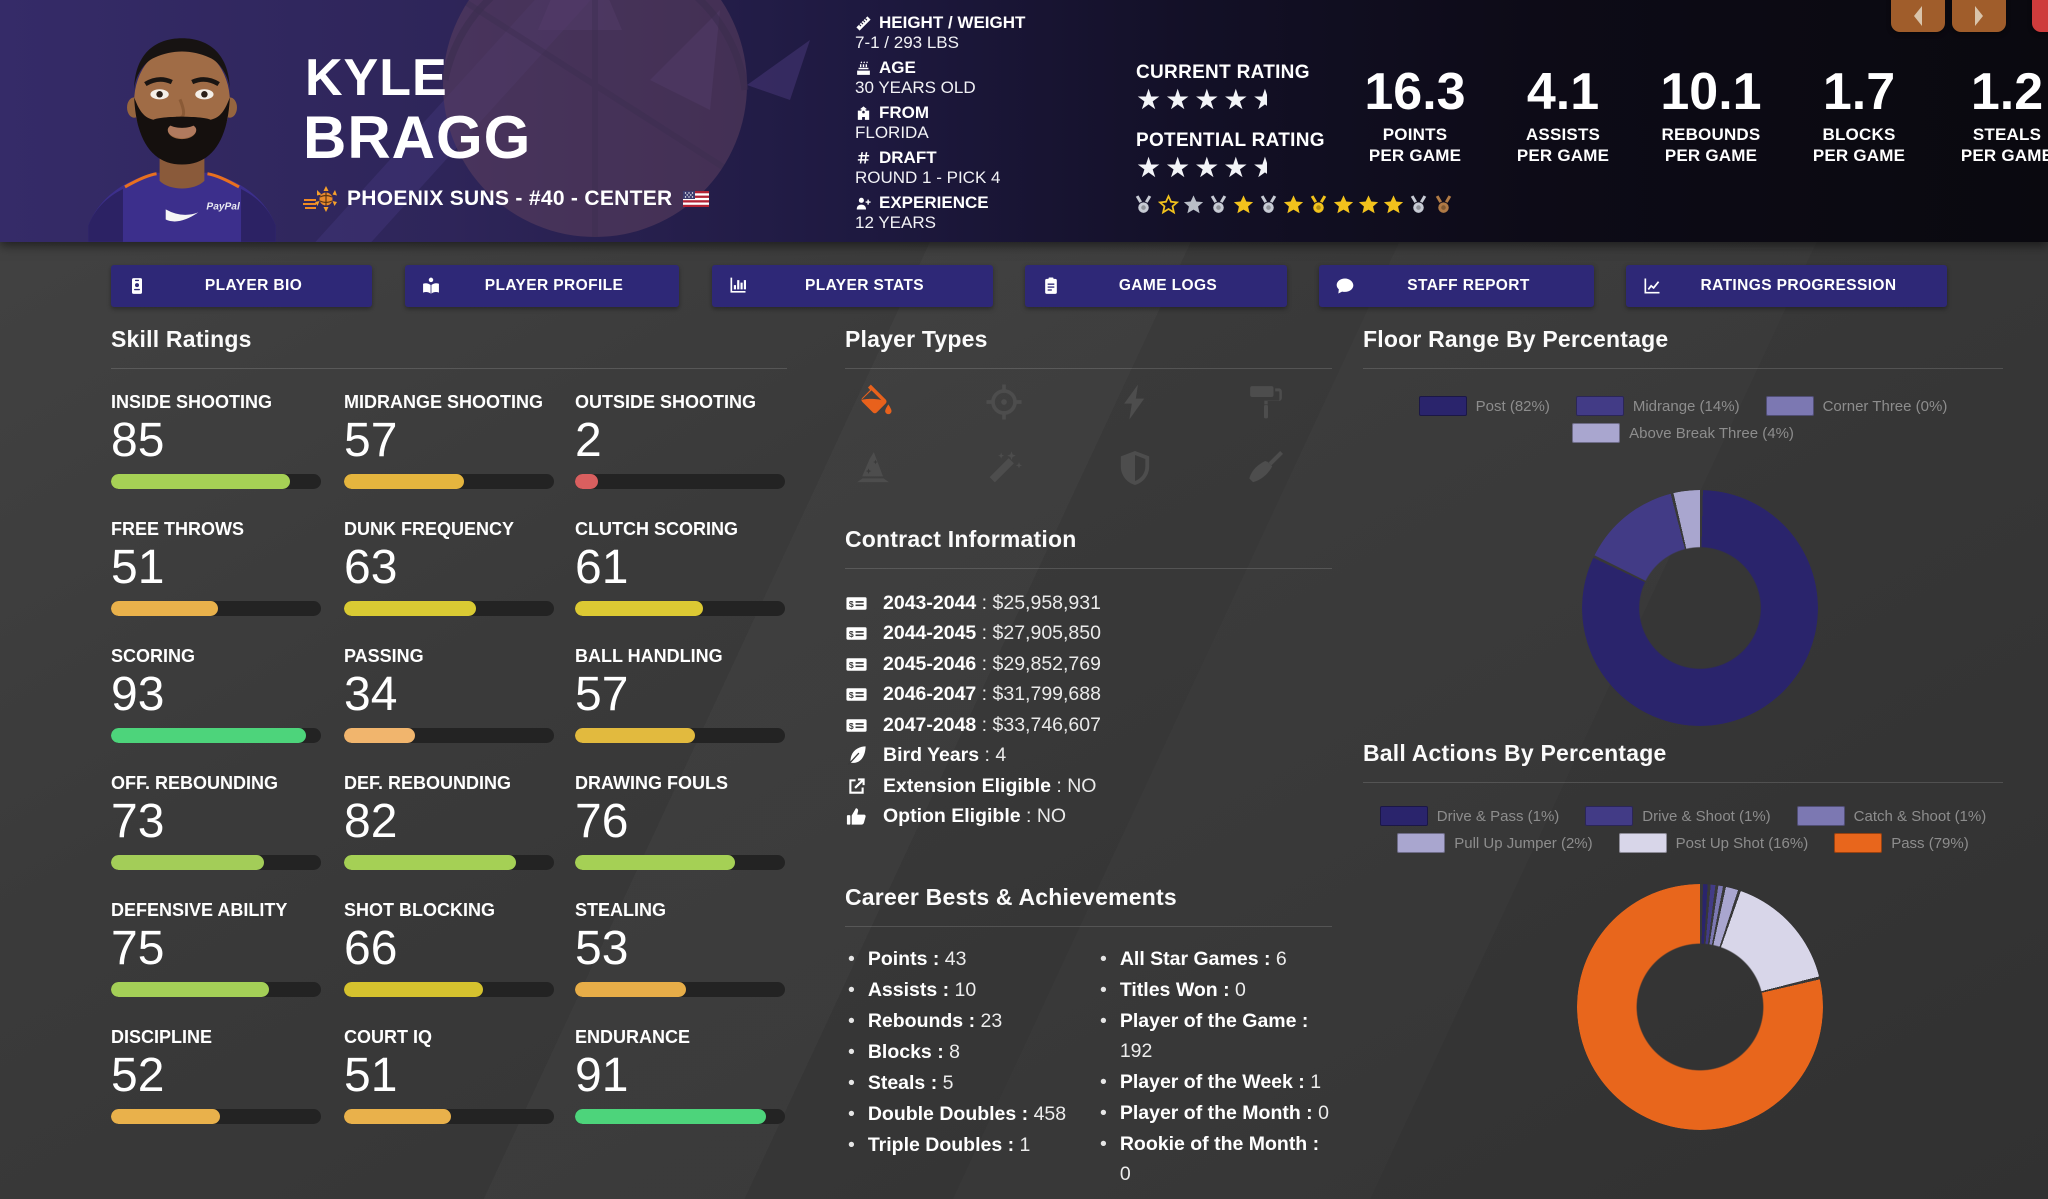 Image resolution: width=2048 pixels, height=1199 pixels. I want to click on career-item: • Assists : 10, so click(970, 990).